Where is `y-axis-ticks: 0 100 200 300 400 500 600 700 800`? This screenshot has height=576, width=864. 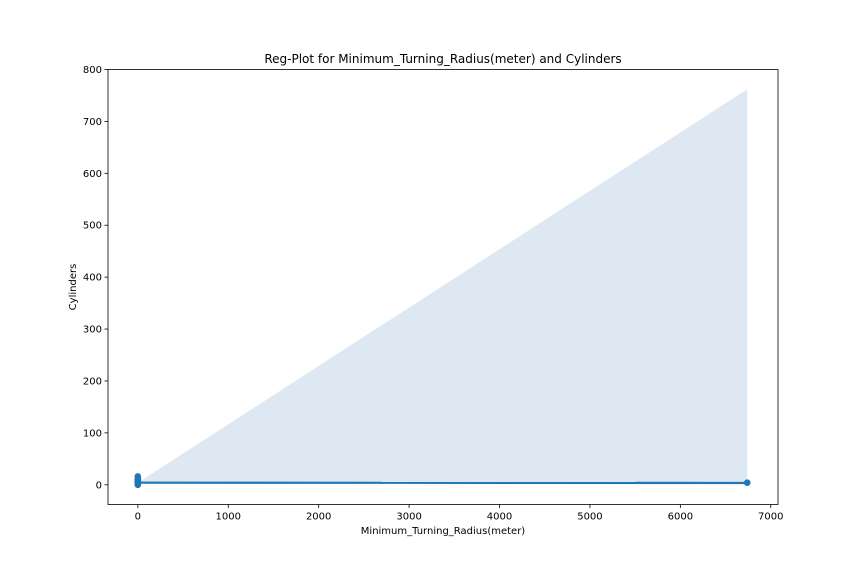
y-axis-ticks: 0 100 200 300 400 500 600 700 800 is located at coordinates (95, 278).